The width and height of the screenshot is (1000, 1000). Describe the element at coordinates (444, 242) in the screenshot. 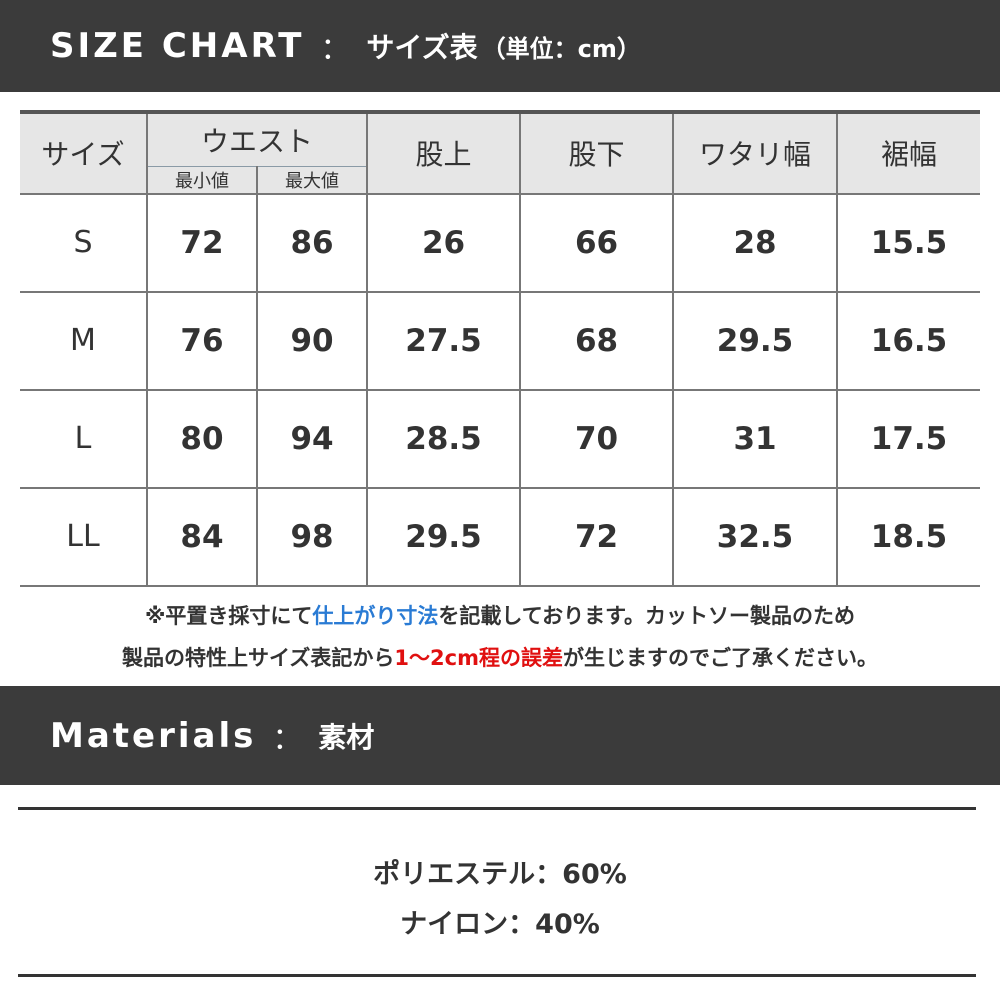

I see `table-cell: 26` at that location.